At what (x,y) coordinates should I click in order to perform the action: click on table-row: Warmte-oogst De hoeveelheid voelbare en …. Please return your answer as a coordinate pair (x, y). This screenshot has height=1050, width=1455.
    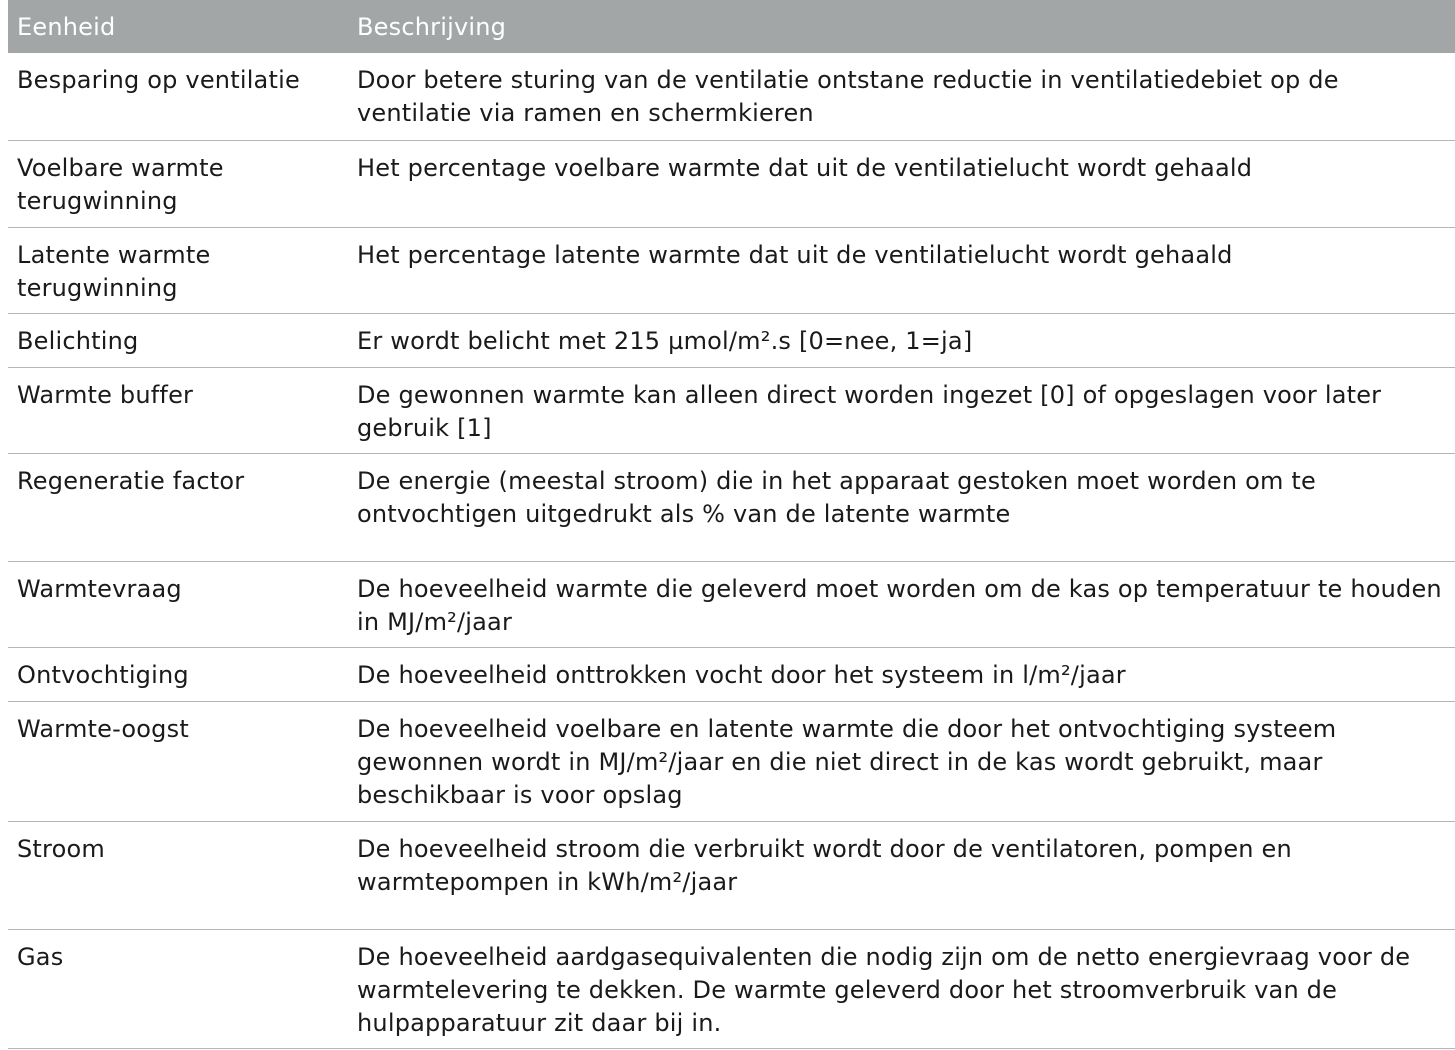
    Looking at the image, I should click on (731, 762).